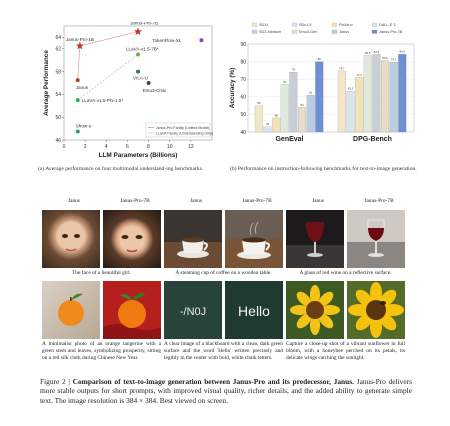 The height and width of the screenshot is (426, 450). Describe the element at coordinates (285, 82) in the screenshot. I see `bar-value-label: 67` at that location.